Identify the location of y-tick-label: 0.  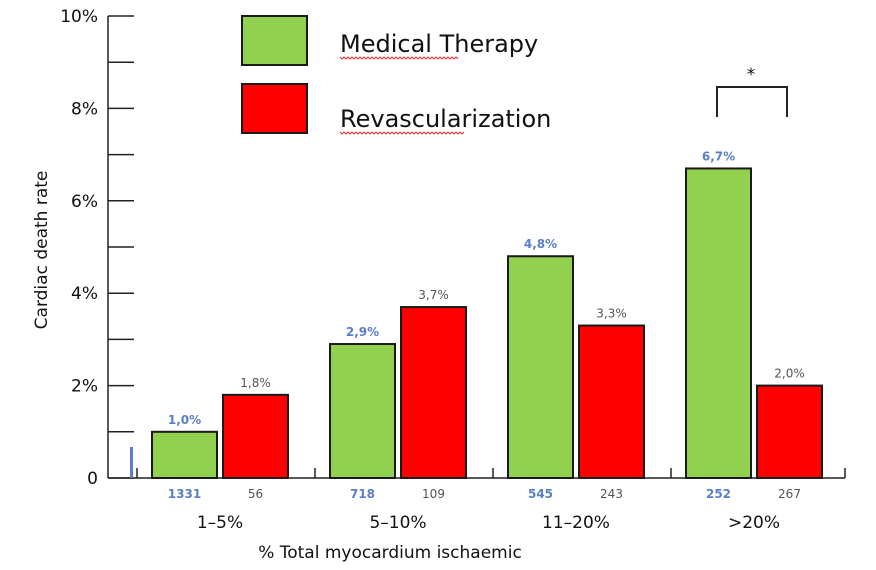
(92, 479).